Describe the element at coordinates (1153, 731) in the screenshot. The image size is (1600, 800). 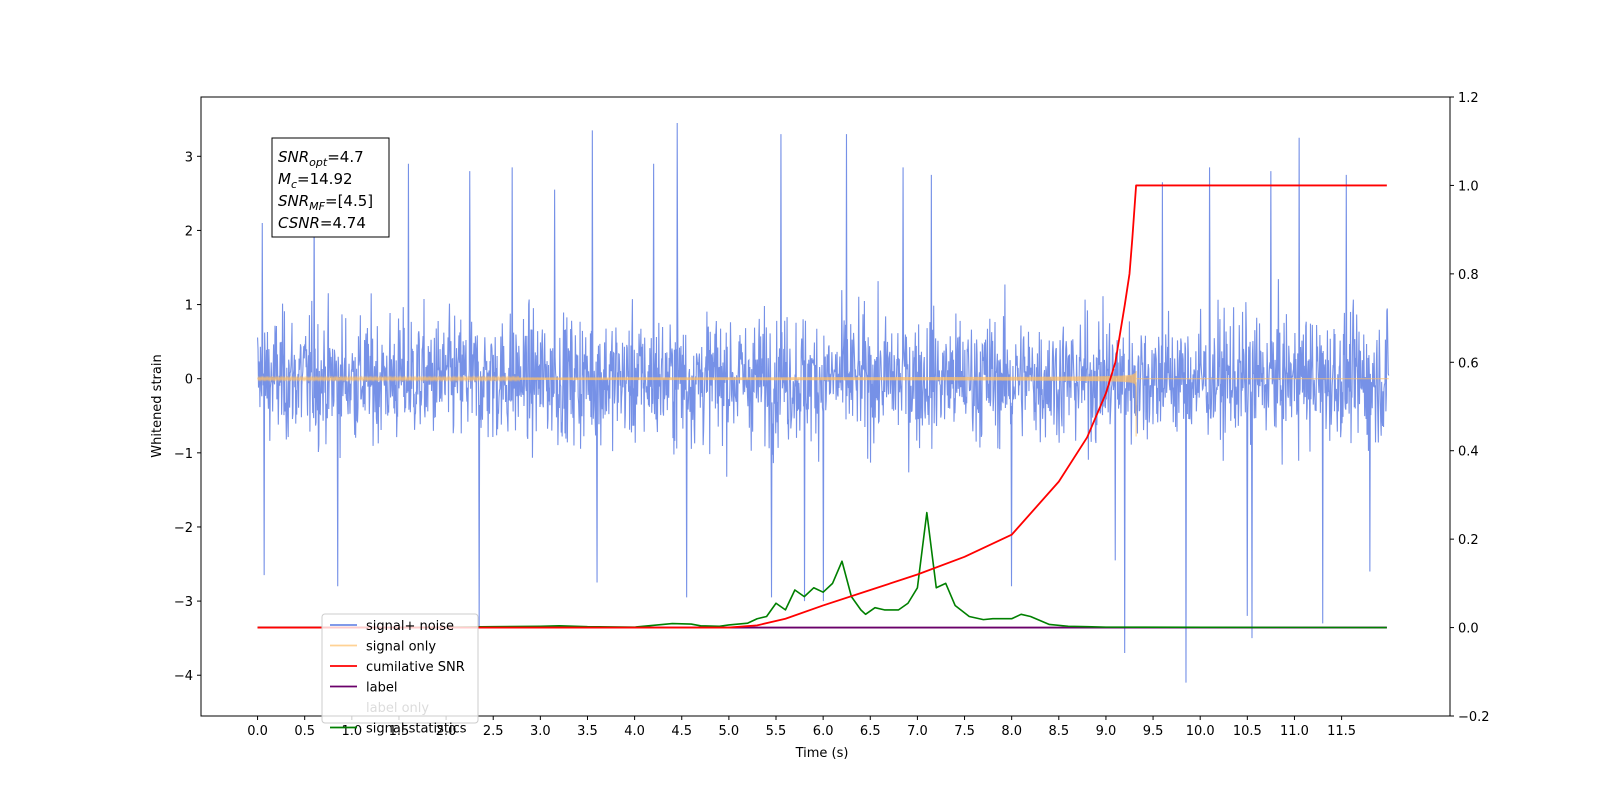
I see `x-tick-label: 9.5` at that location.